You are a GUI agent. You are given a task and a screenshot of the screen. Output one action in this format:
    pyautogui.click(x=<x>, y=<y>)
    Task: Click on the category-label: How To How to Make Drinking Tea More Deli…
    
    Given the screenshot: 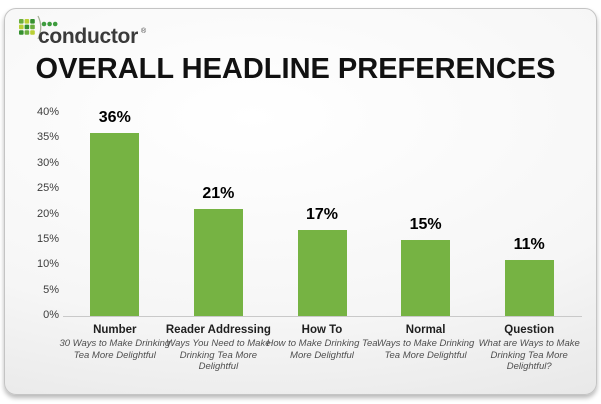 What is the action you would take?
    pyautogui.click(x=322, y=342)
    